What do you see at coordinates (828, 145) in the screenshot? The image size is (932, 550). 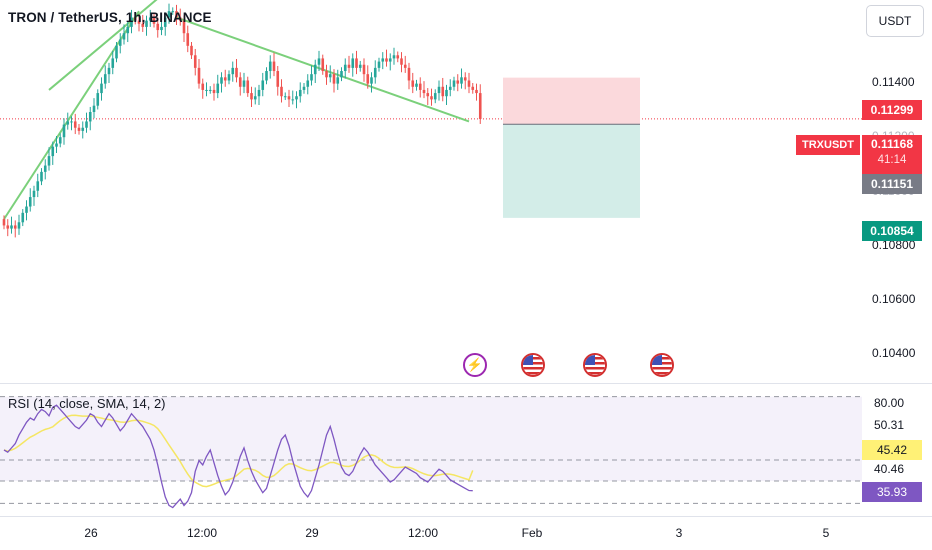 I see `symbol-price-label: TRXUSDT` at bounding box center [828, 145].